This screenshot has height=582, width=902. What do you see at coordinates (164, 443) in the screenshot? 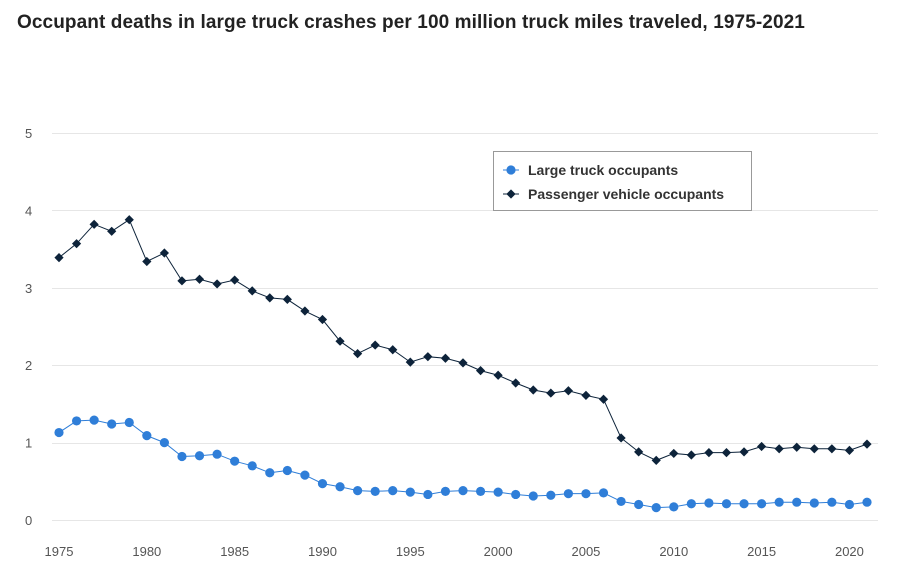
I see `data-point-large-truck-1981` at bounding box center [164, 443].